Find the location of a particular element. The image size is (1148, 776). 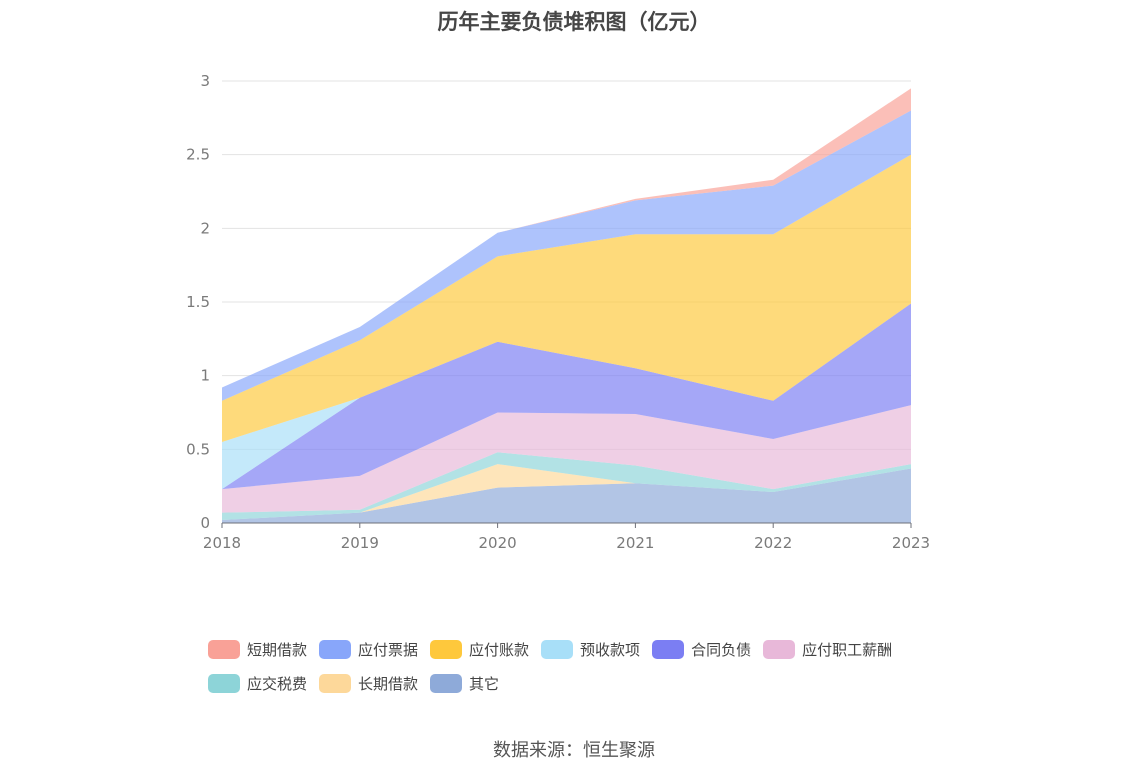

y-tick-label: 1.5 is located at coordinates (198, 302).